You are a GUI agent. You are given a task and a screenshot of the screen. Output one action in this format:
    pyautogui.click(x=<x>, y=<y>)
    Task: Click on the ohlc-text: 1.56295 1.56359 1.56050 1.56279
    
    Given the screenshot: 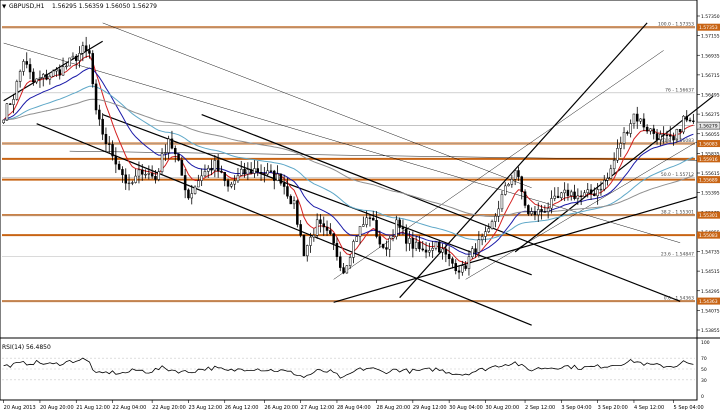 What is the action you would take?
    pyautogui.click(x=104, y=6)
    